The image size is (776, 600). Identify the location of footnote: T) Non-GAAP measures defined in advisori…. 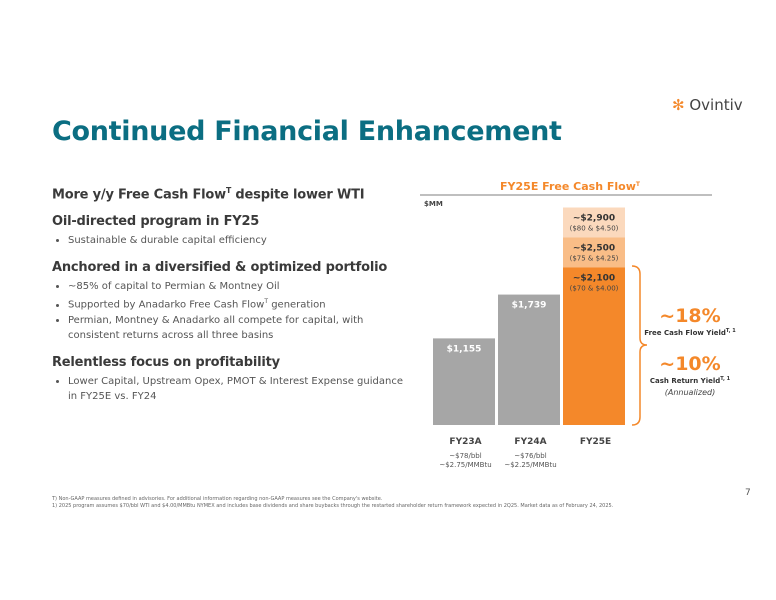
(217, 499).